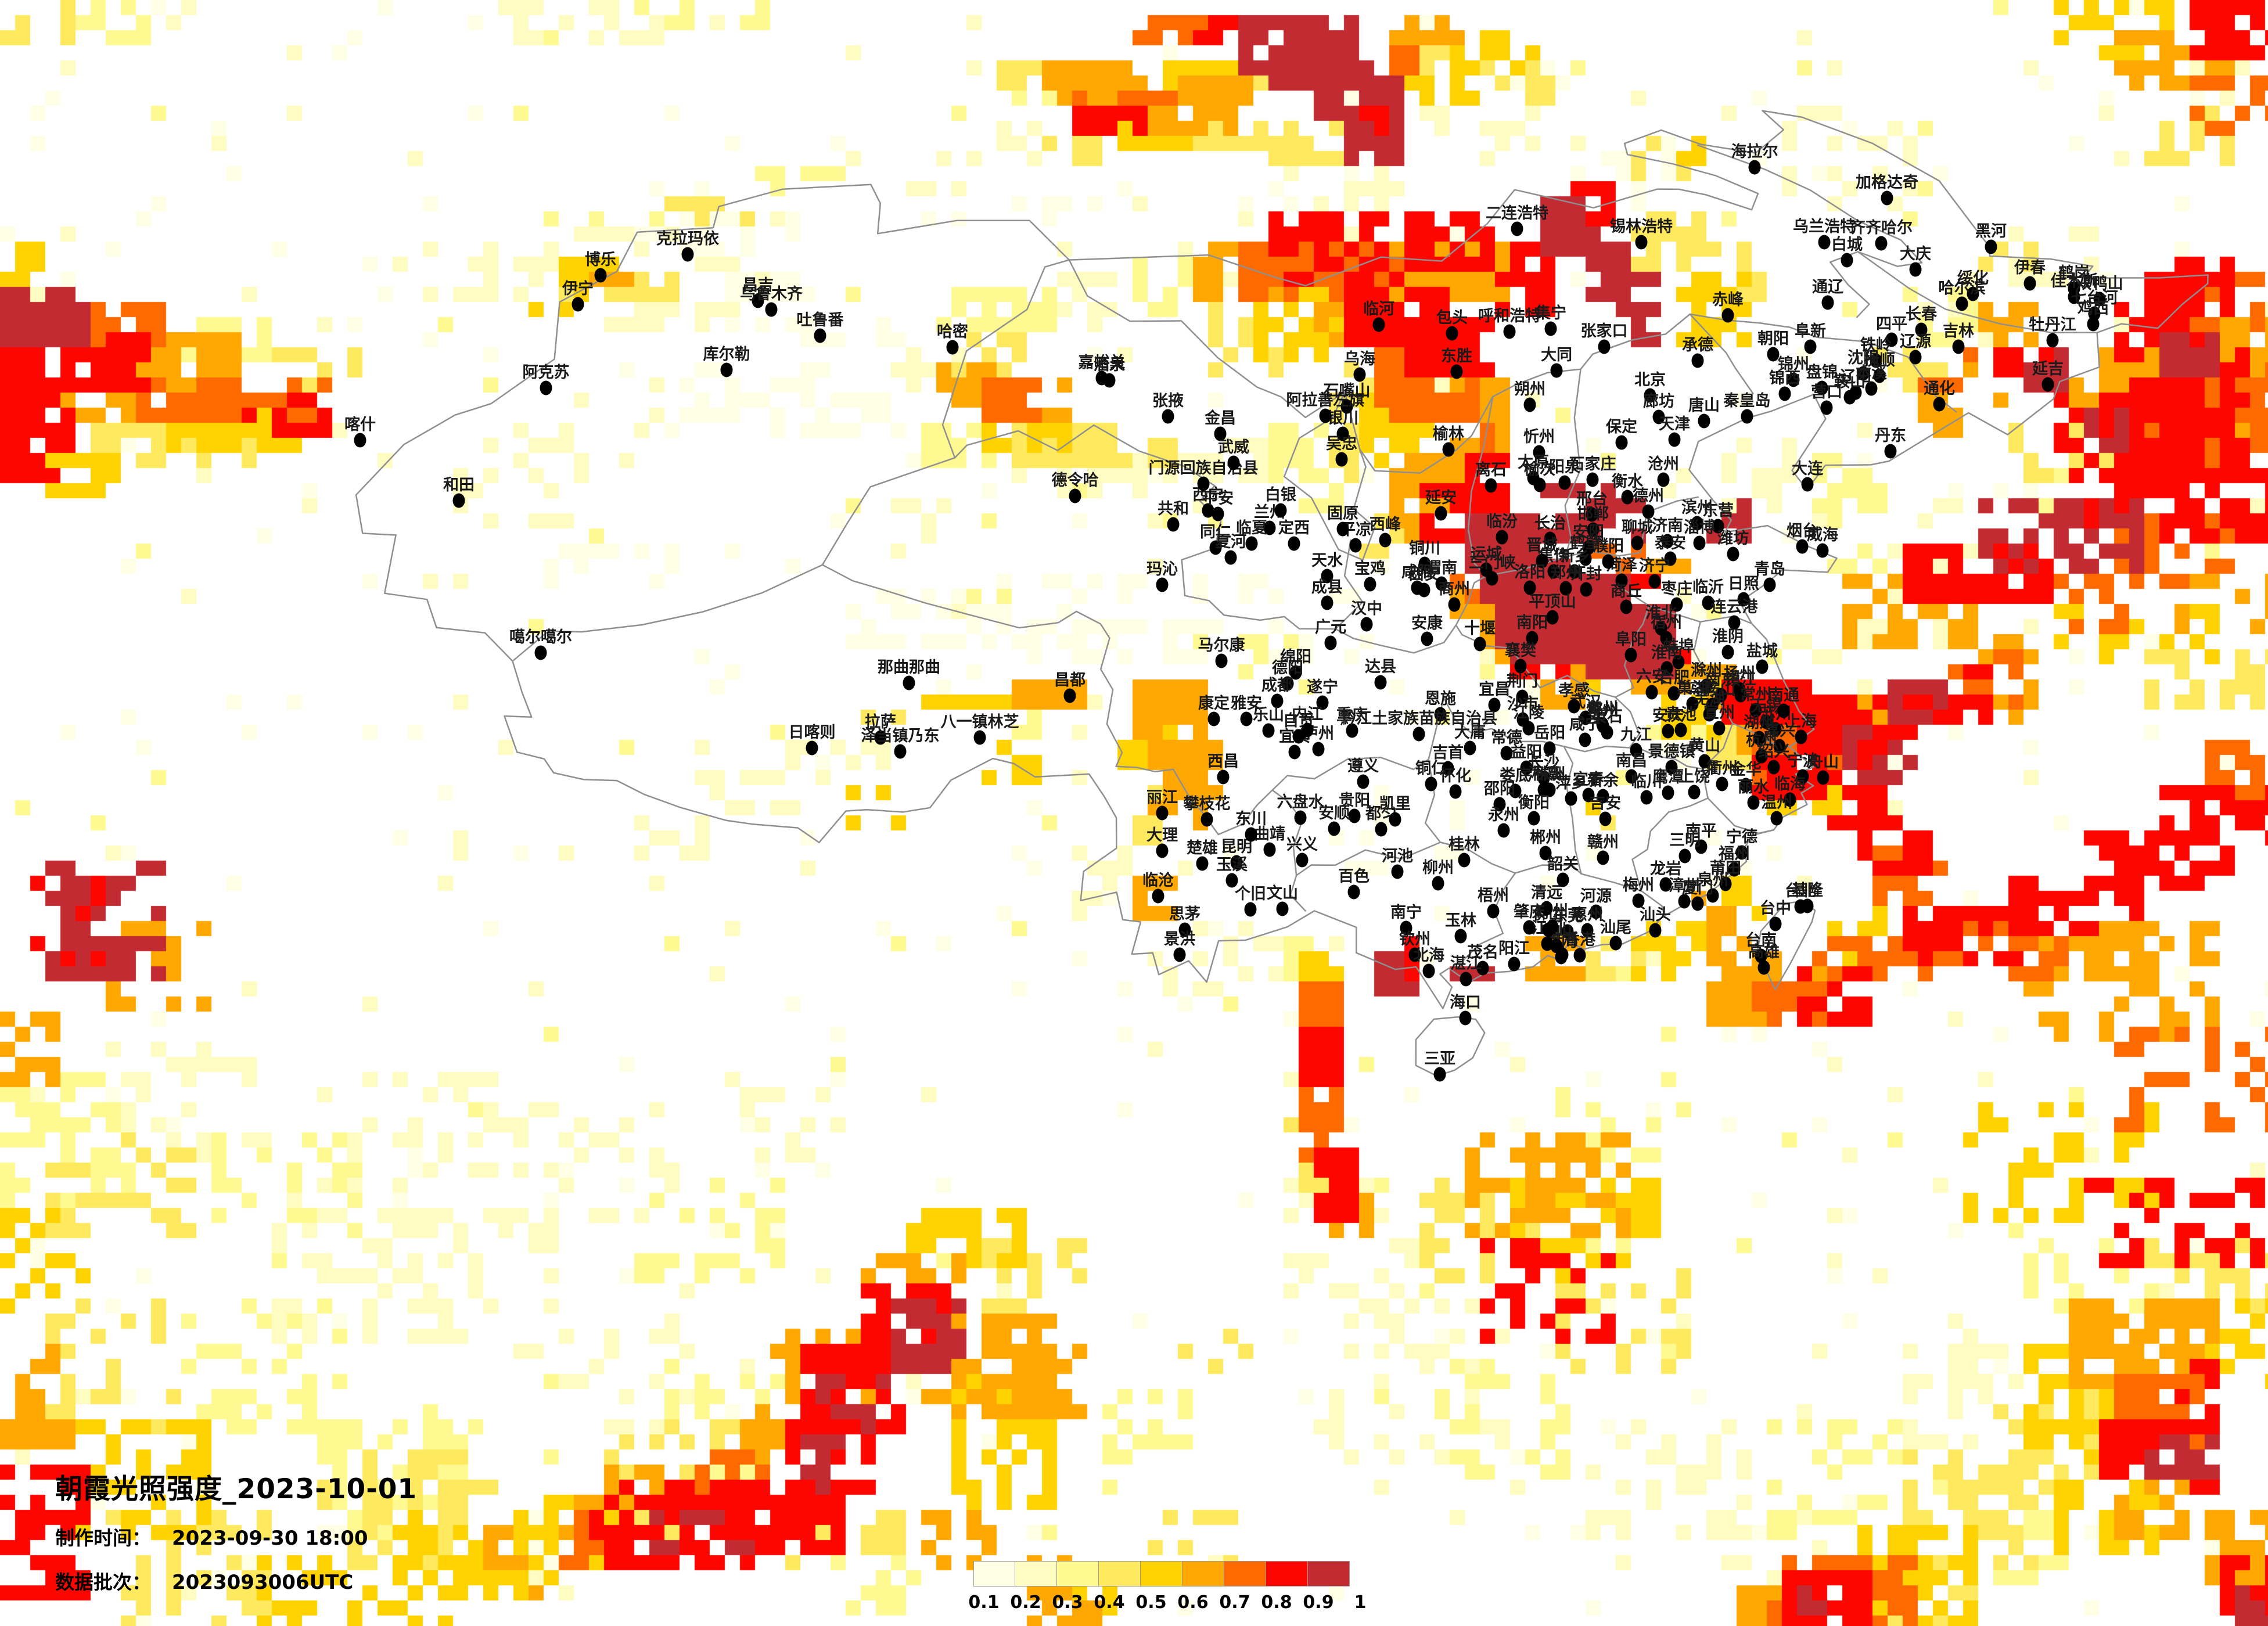 The image size is (2268, 1626). What do you see at coordinates (1448, 753) in the screenshot?
I see `city-label: 吉首` at bounding box center [1448, 753].